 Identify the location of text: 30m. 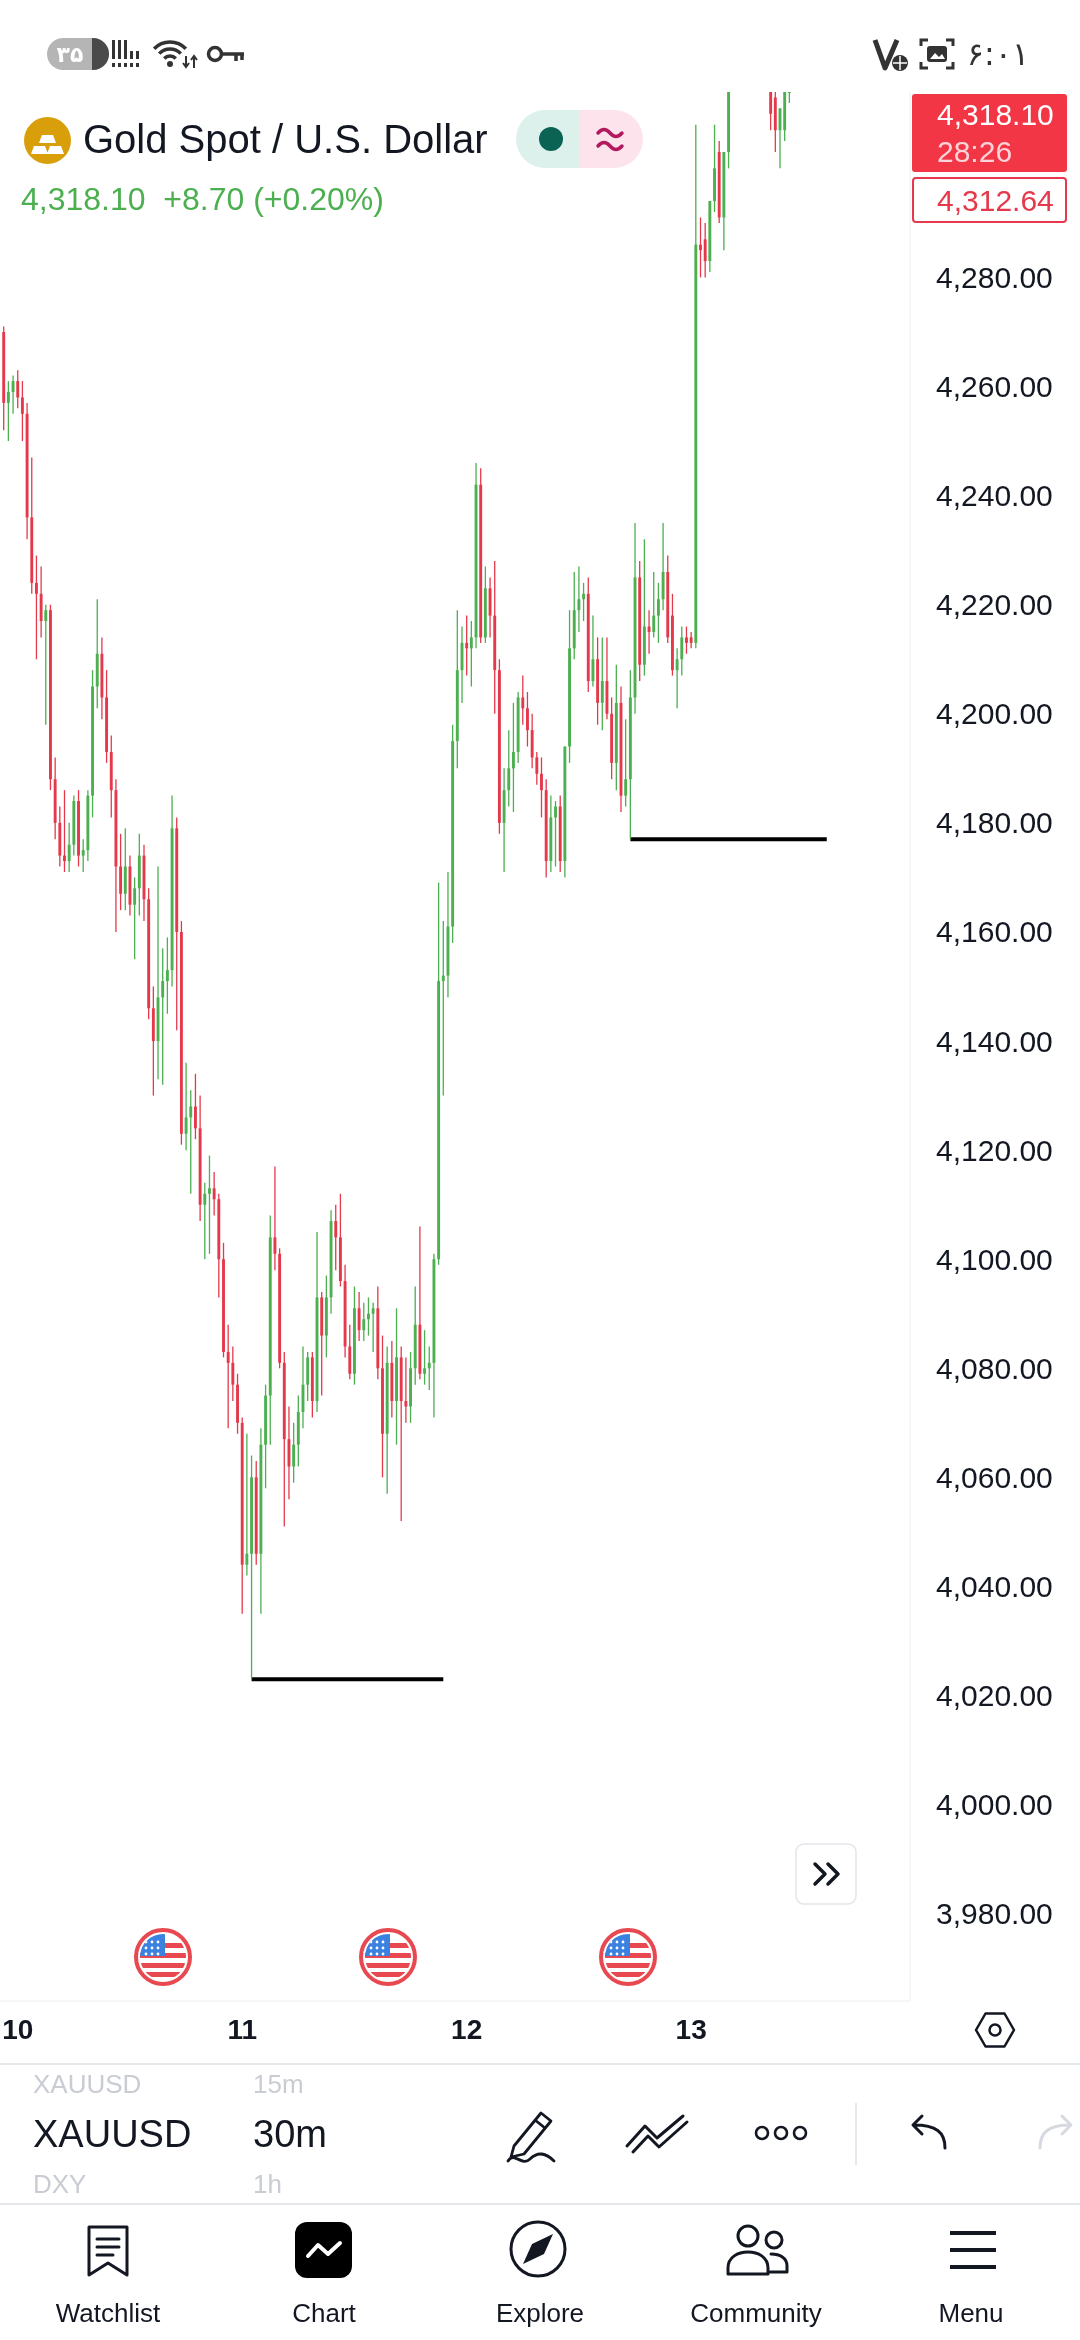
(290, 2134).